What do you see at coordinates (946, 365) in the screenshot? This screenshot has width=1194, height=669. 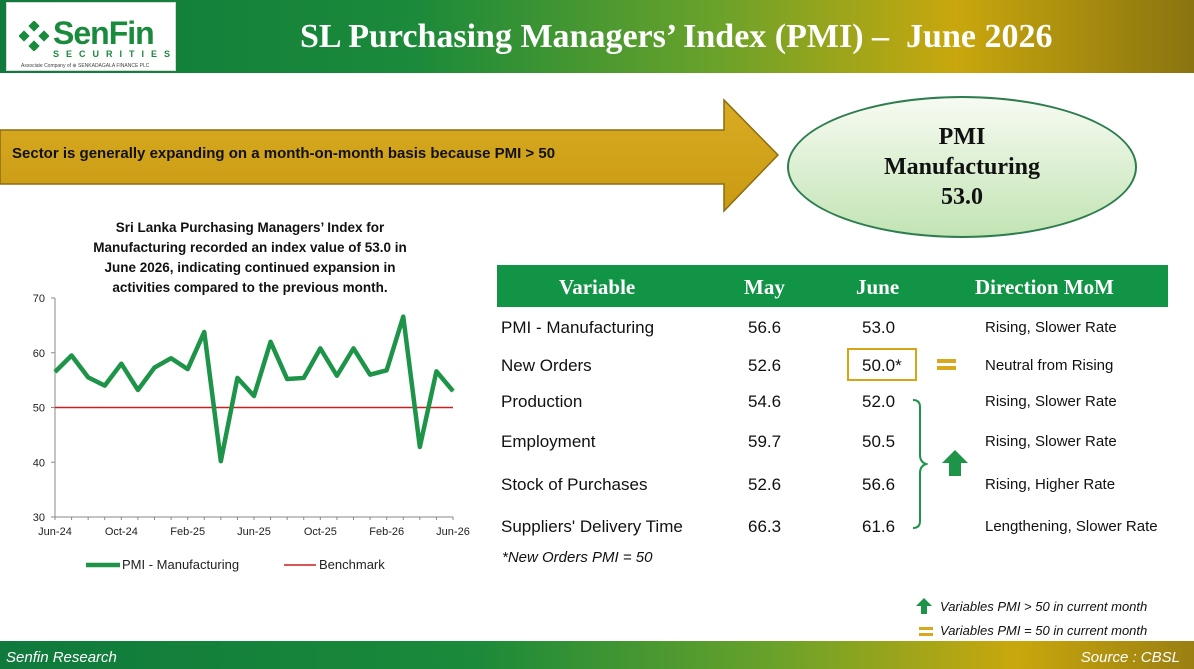 I see `equal-icon` at bounding box center [946, 365].